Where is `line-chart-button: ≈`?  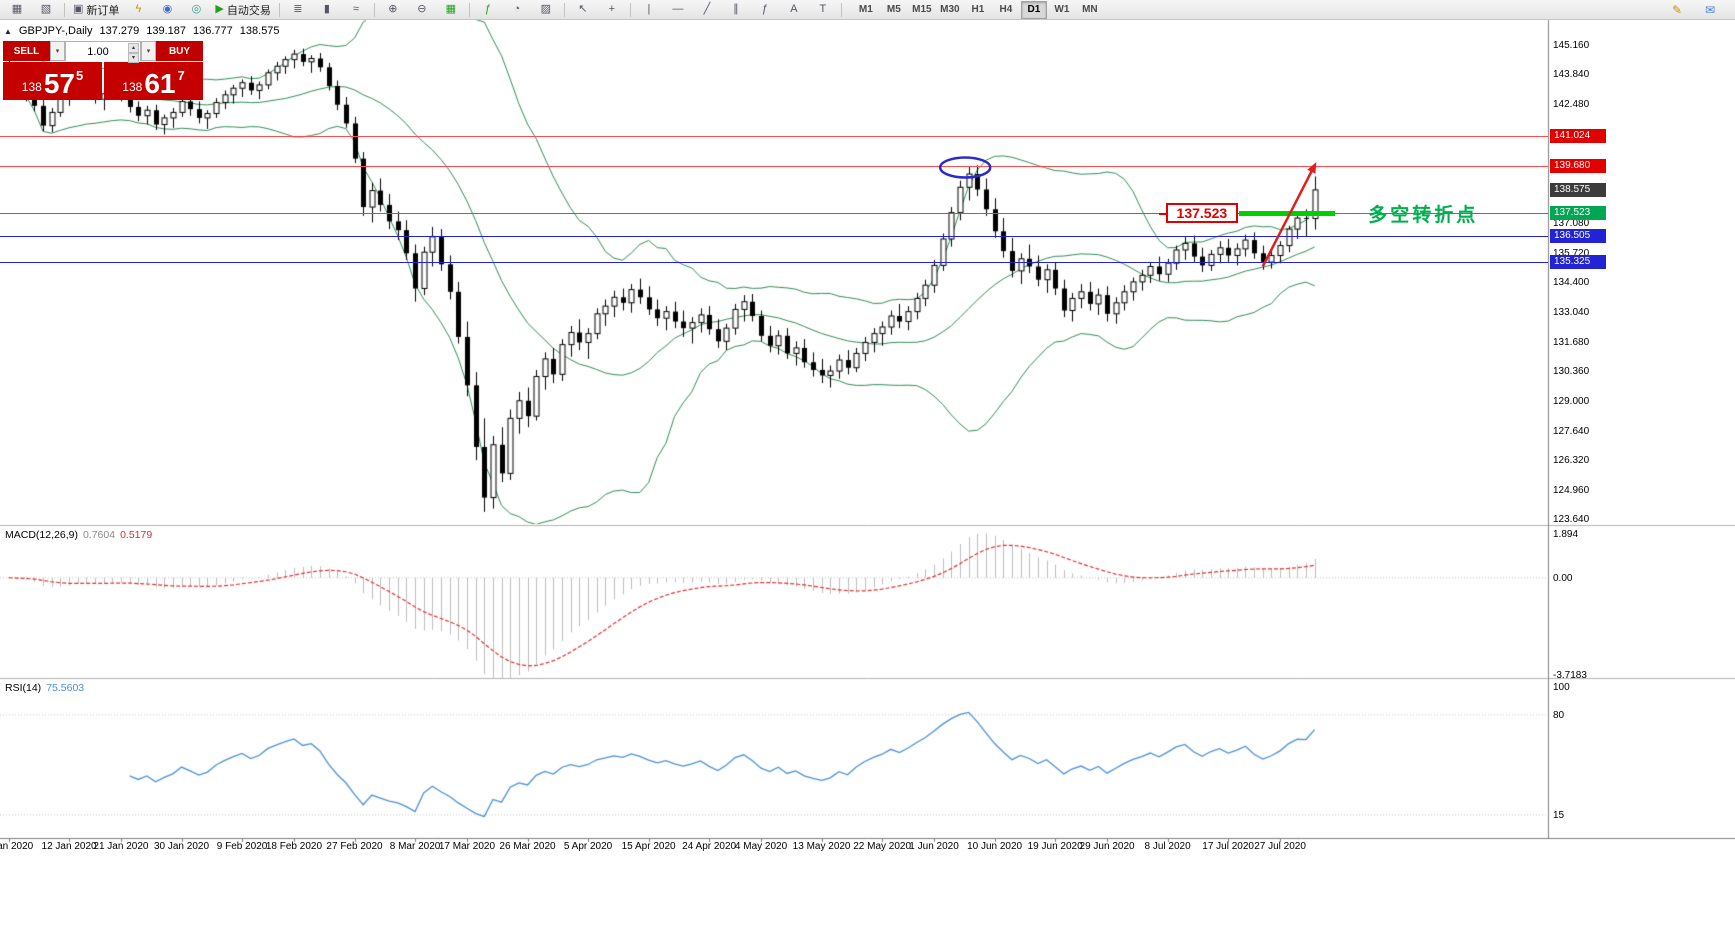 line-chart-button: ≈ is located at coordinates (356, 9).